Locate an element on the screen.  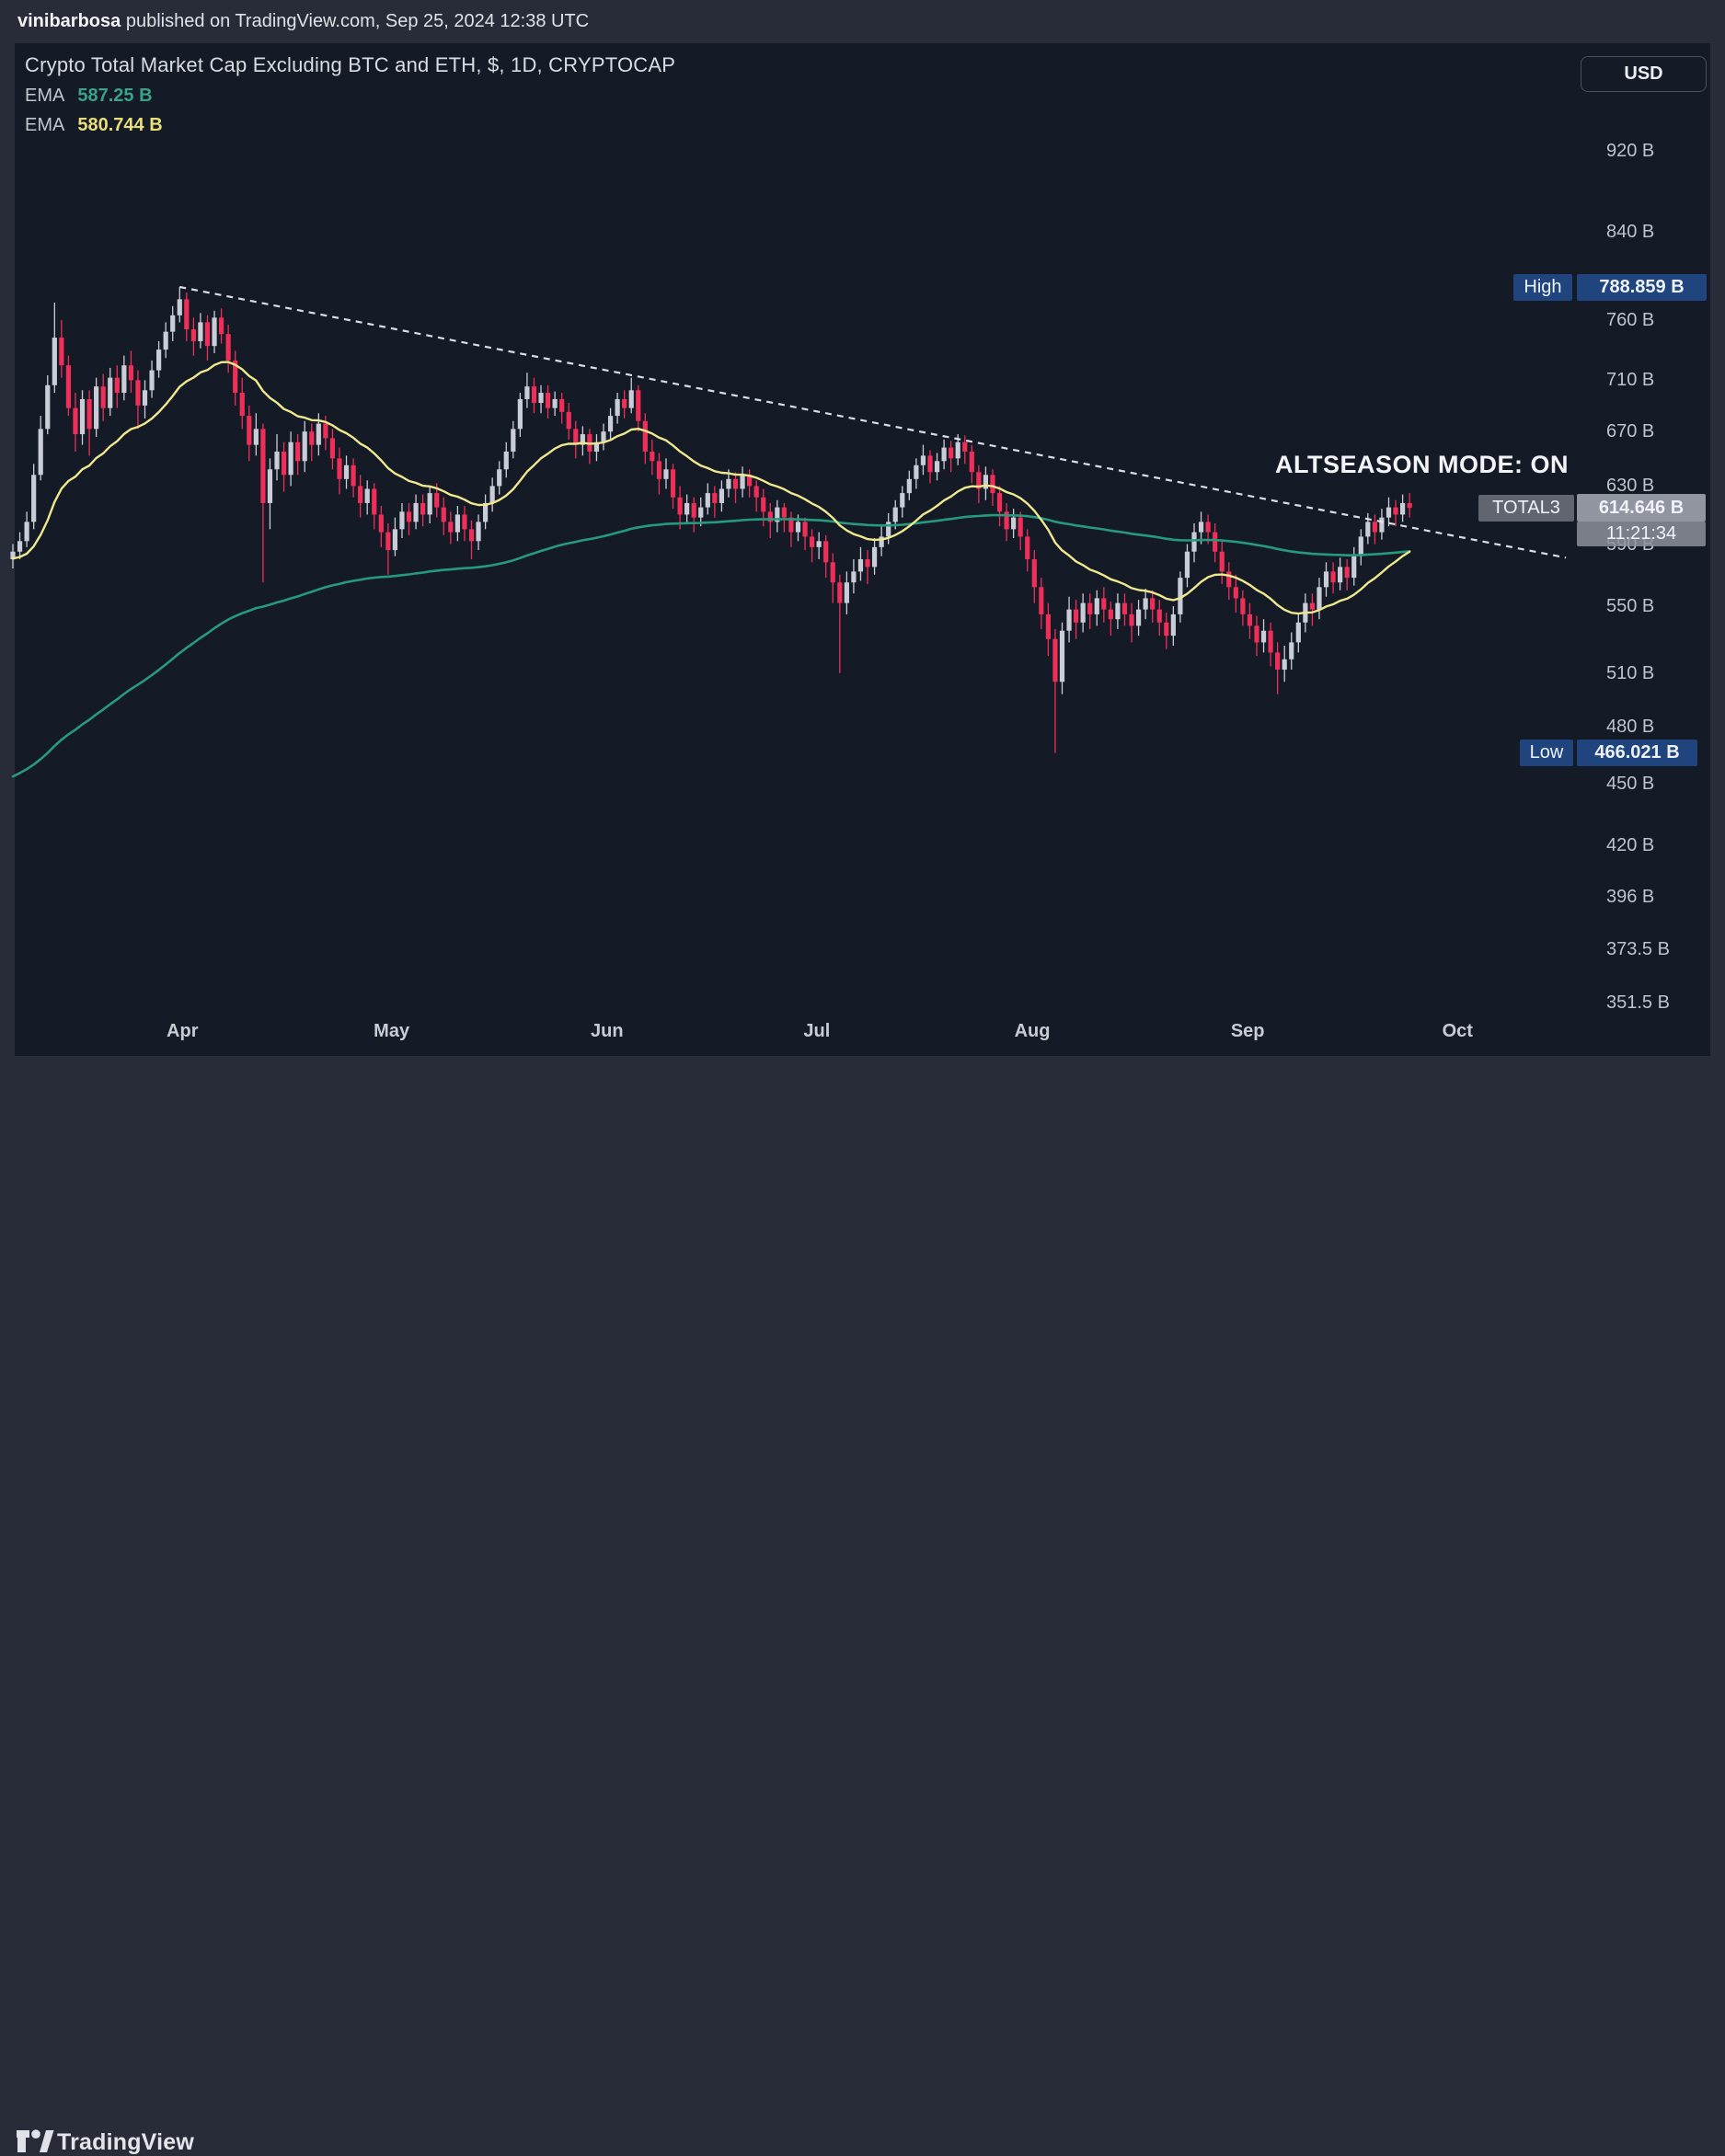
price-tick-label: 373.5 B is located at coordinates (1638, 948).